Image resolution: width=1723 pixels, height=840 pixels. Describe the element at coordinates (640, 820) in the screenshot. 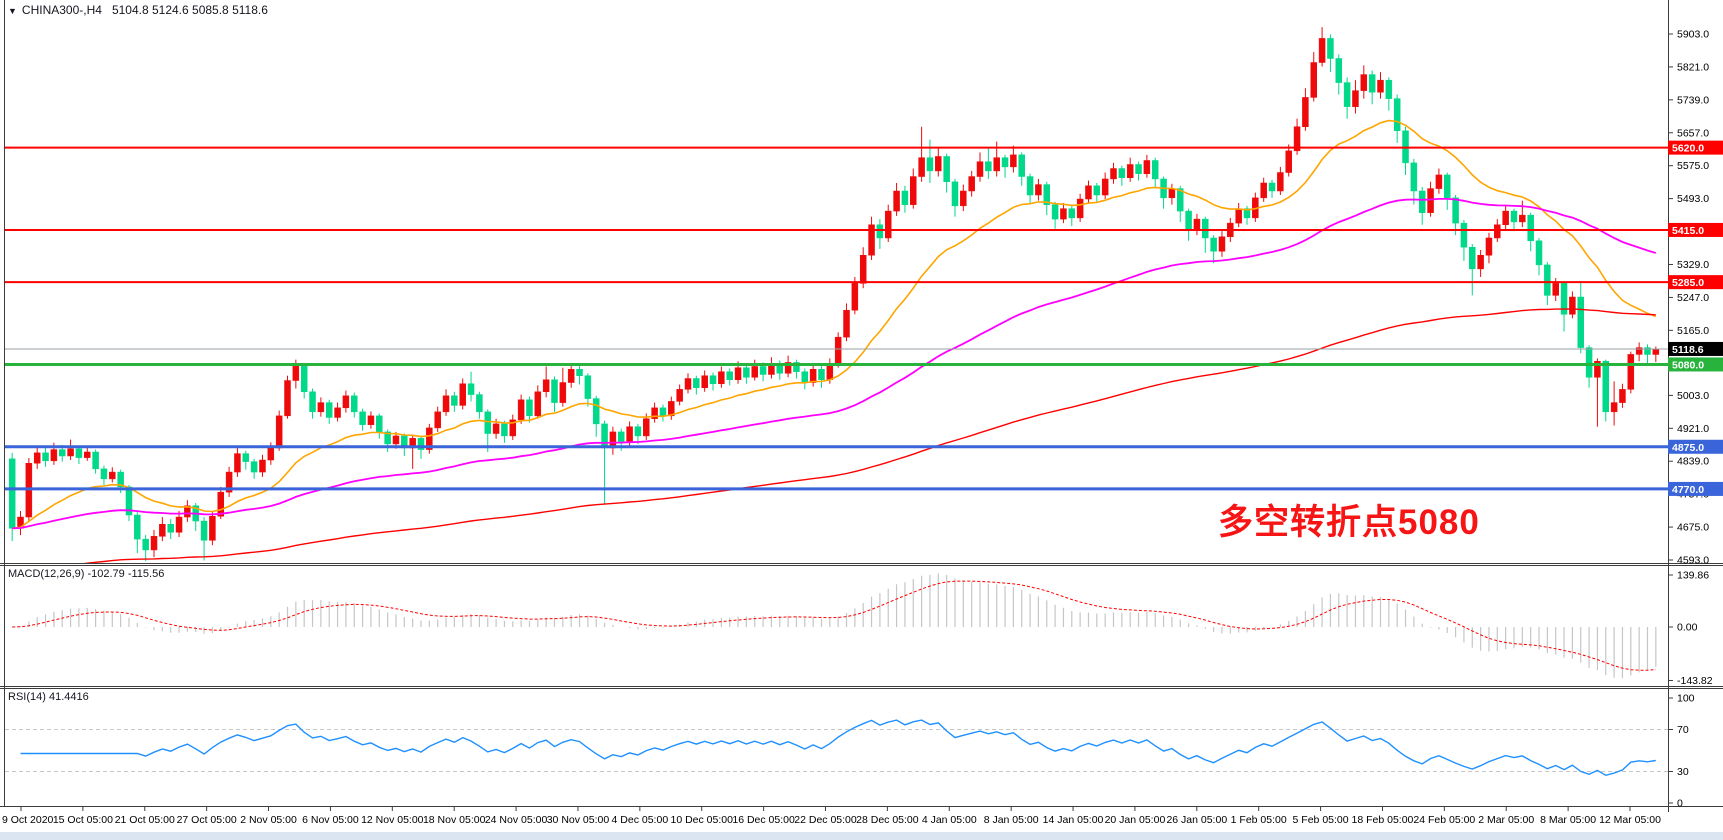

I see `svg-text: 4 Dec 05:00` at that location.